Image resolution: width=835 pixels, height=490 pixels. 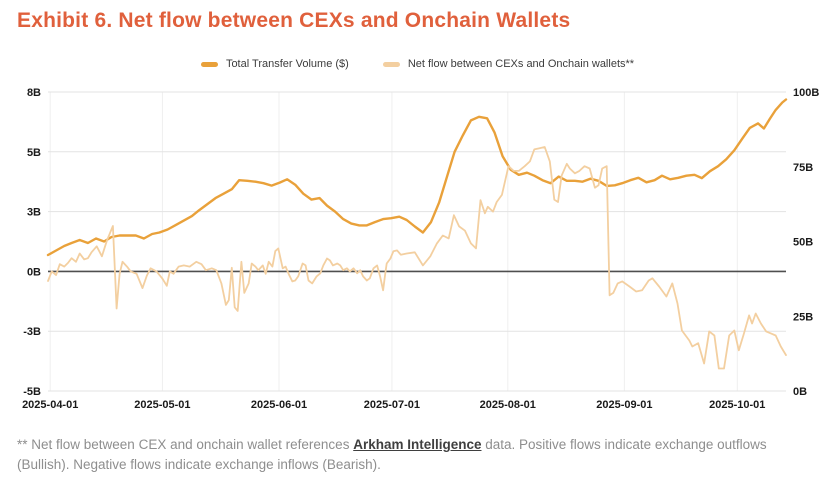 I want to click on svg-text: 3B, so click(x=34, y=213).